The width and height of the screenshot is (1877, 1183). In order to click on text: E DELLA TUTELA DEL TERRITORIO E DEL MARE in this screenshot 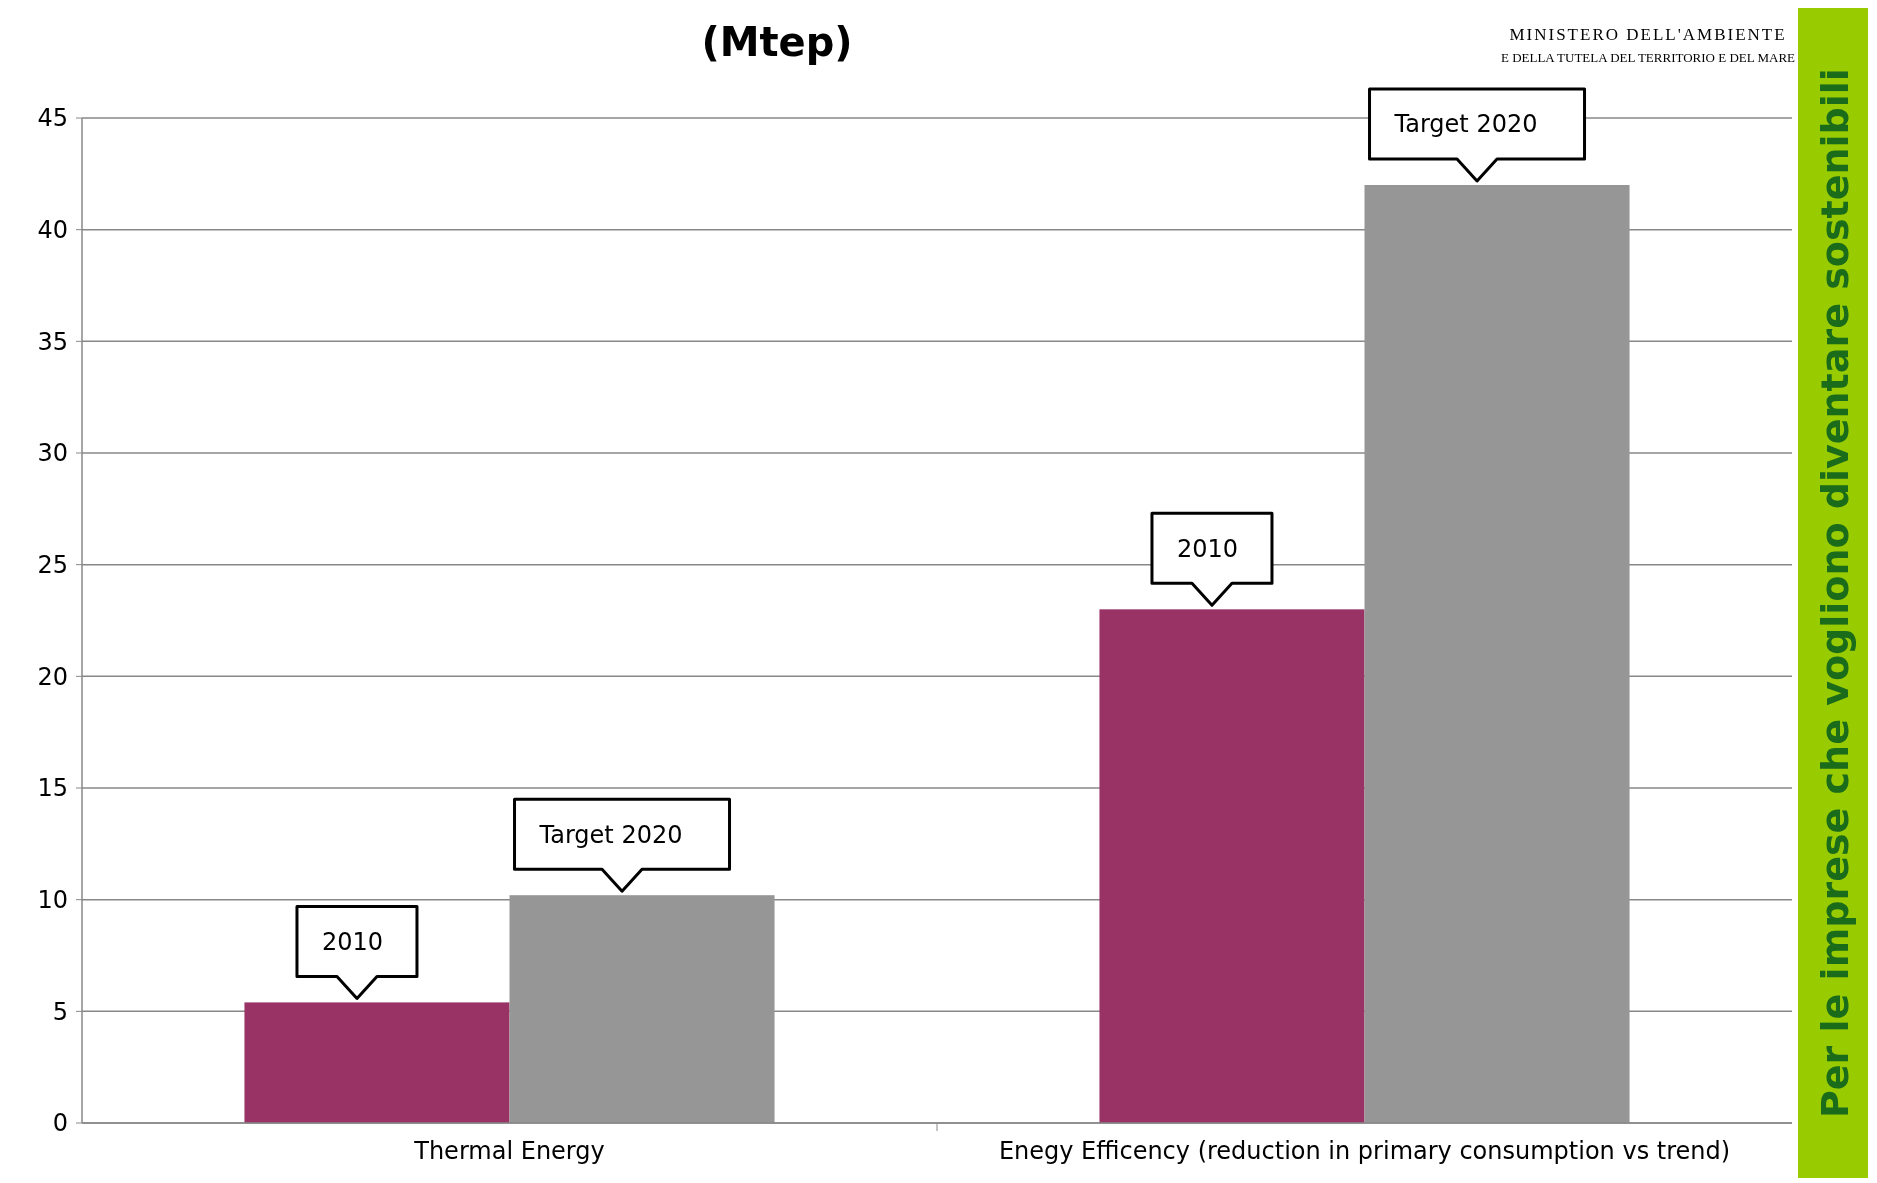, I will do `click(1648, 57)`.